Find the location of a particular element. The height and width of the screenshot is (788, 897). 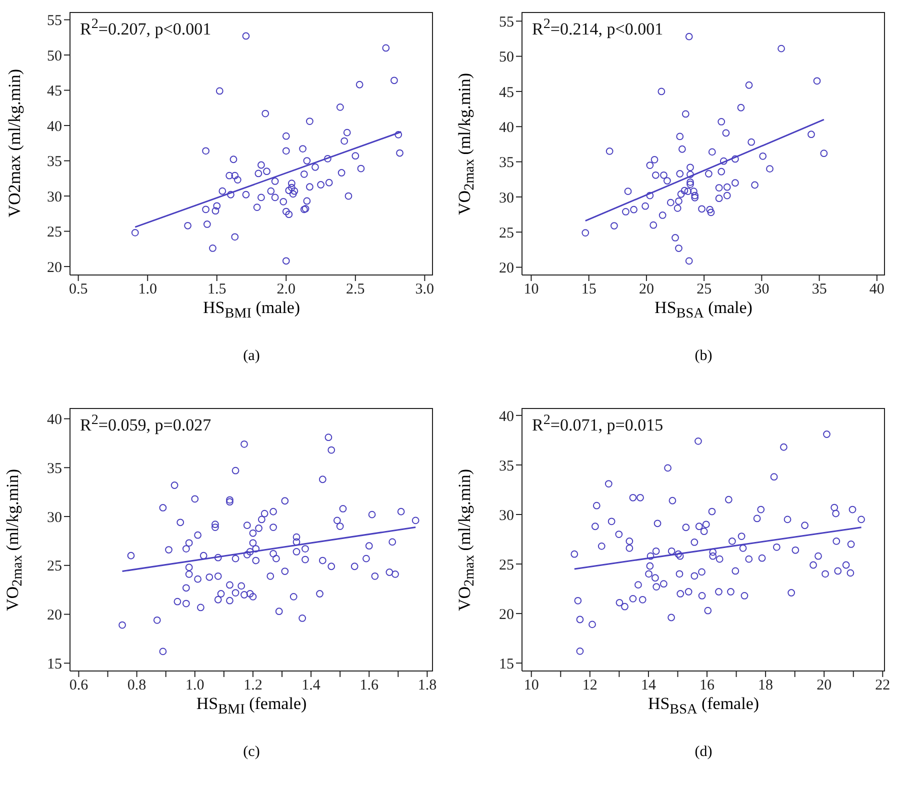

text: (d) is located at coordinates (704, 752).